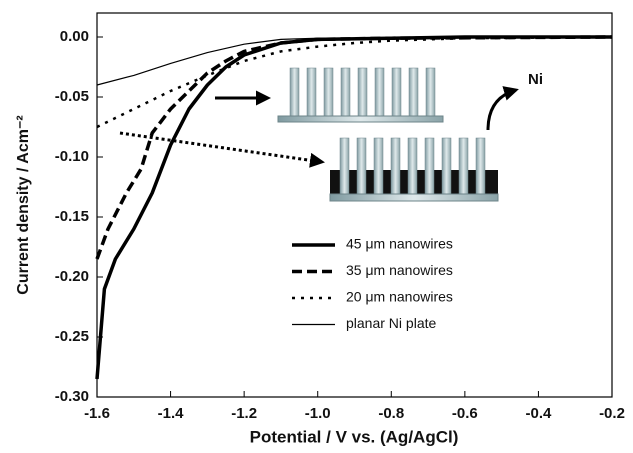 The height and width of the screenshot is (453, 633). I want to click on y-tick-label: -0.15, so click(72, 216).